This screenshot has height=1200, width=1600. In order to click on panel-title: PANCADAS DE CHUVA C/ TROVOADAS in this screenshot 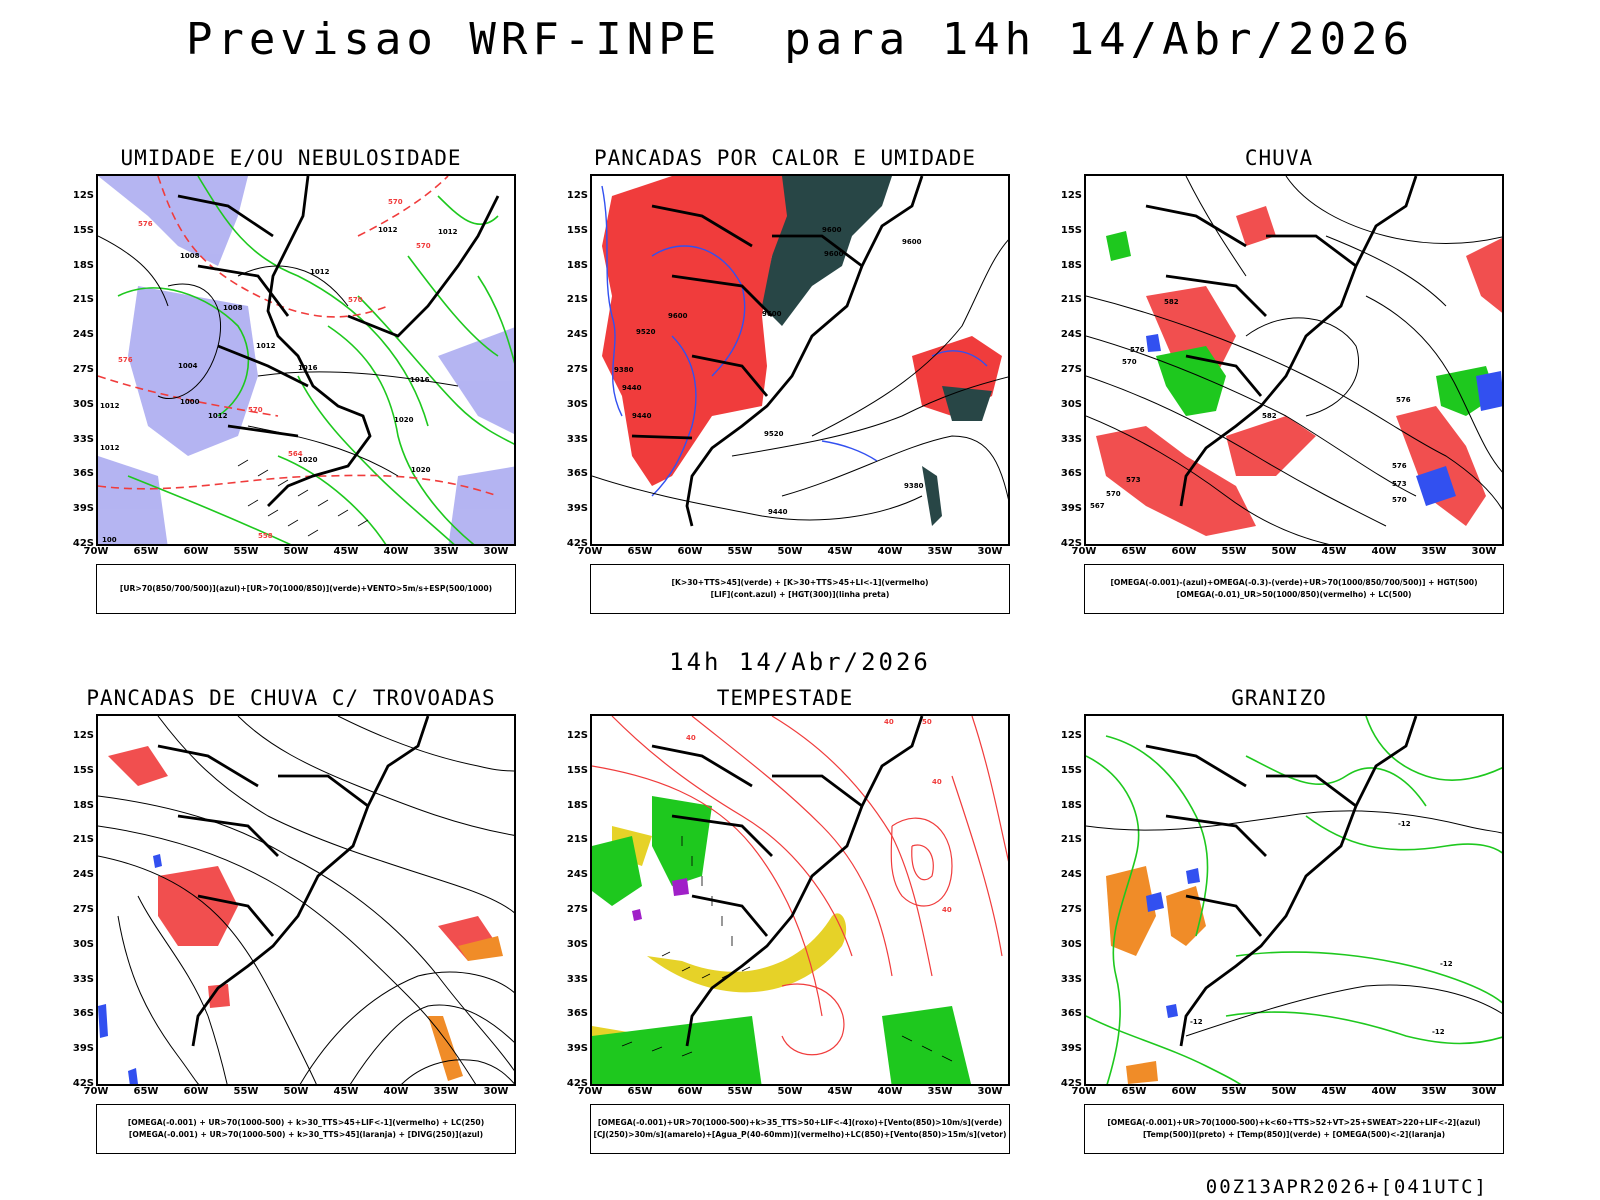, I will do `click(291, 698)`.